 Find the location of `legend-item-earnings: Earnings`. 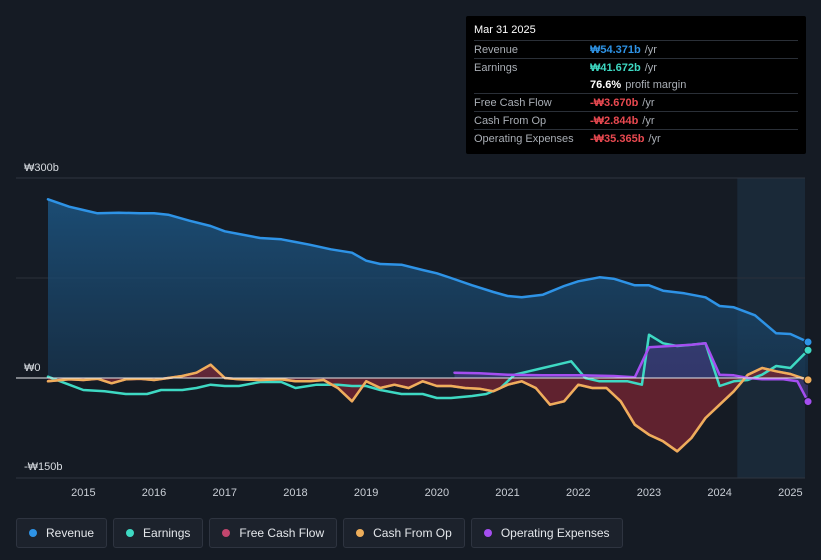

legend-item-earnings: Earnings is located at coordinates (158, 533).